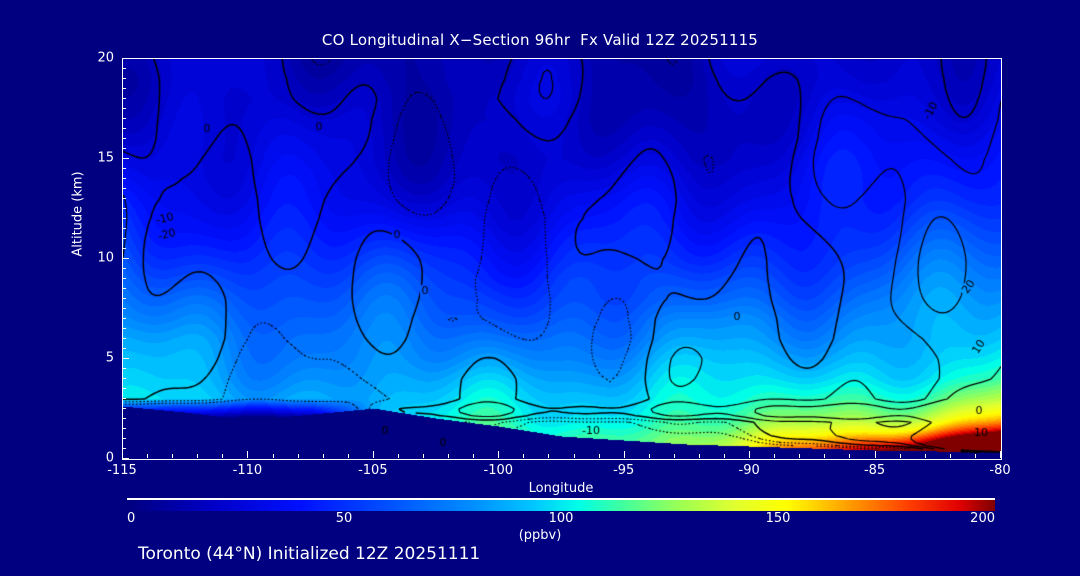 Image resolution: width=1080 pixels, height=576 pixels. What do you see at coordinates (247, 470) in the screenshot?
I see `x-tick-label: -110` at bounding box center [247, 470].